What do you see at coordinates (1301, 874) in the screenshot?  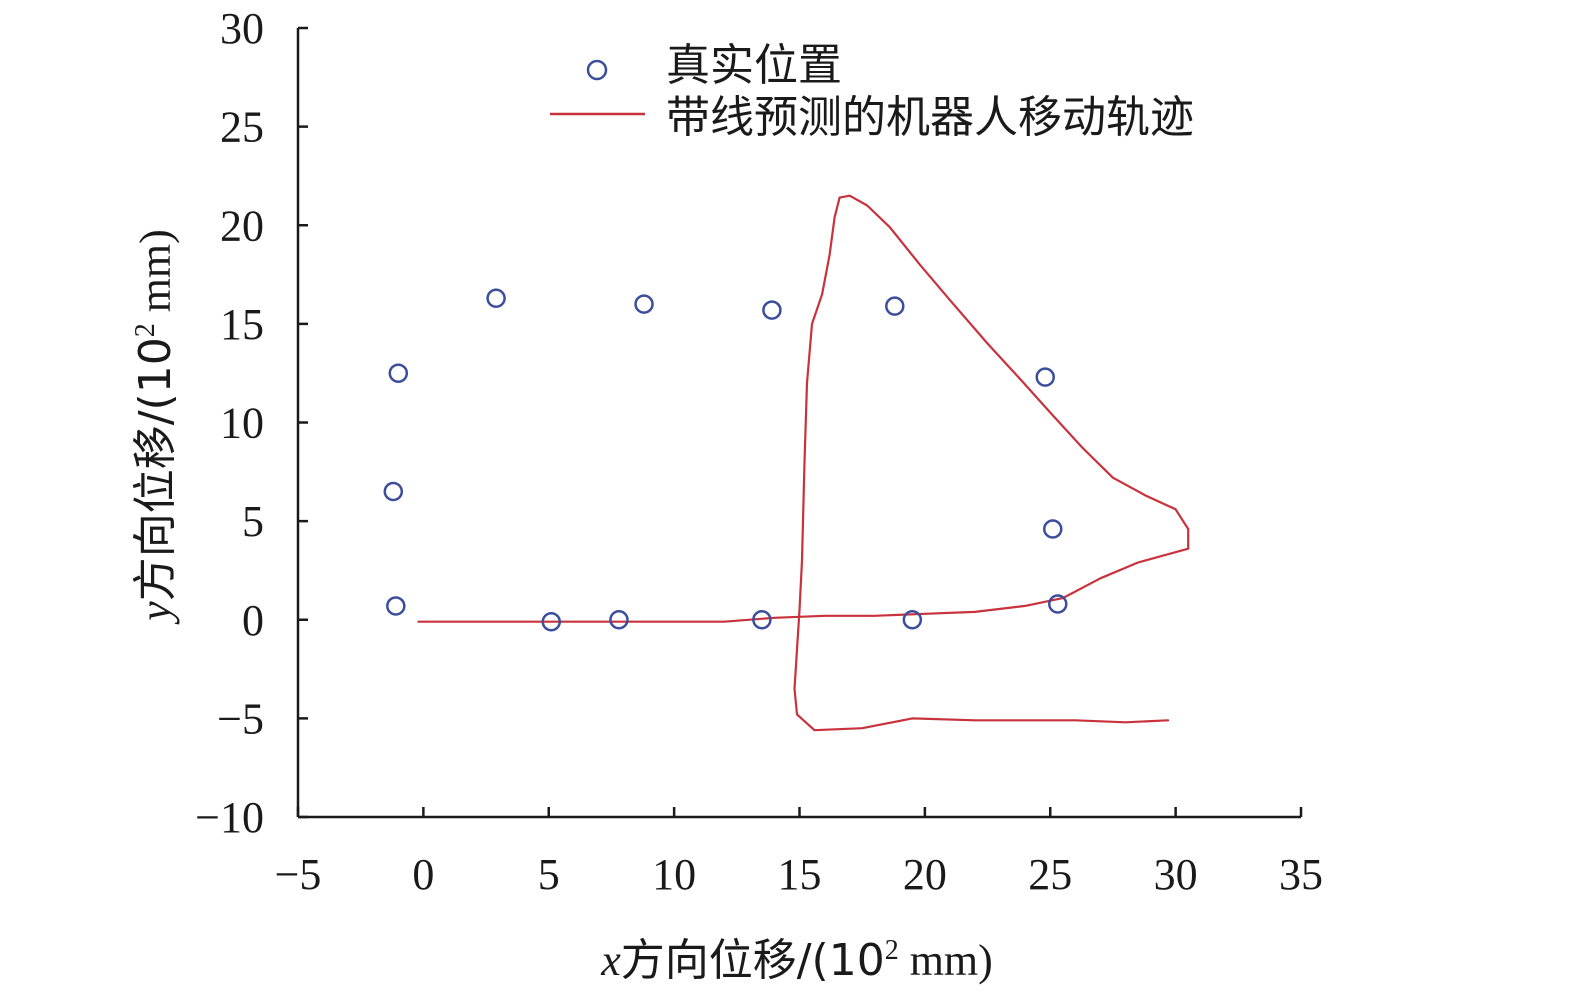 I see `x-tick-label: 35` at bounding box center [1301, 874].